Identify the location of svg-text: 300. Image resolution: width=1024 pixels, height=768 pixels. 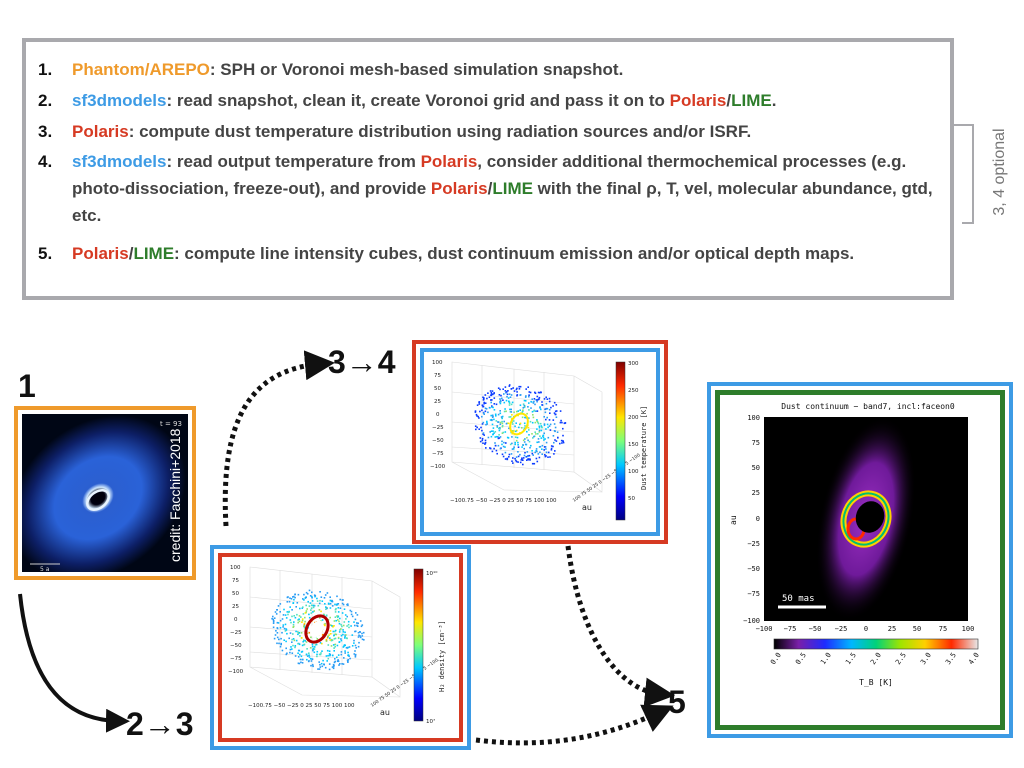
(633, 364).